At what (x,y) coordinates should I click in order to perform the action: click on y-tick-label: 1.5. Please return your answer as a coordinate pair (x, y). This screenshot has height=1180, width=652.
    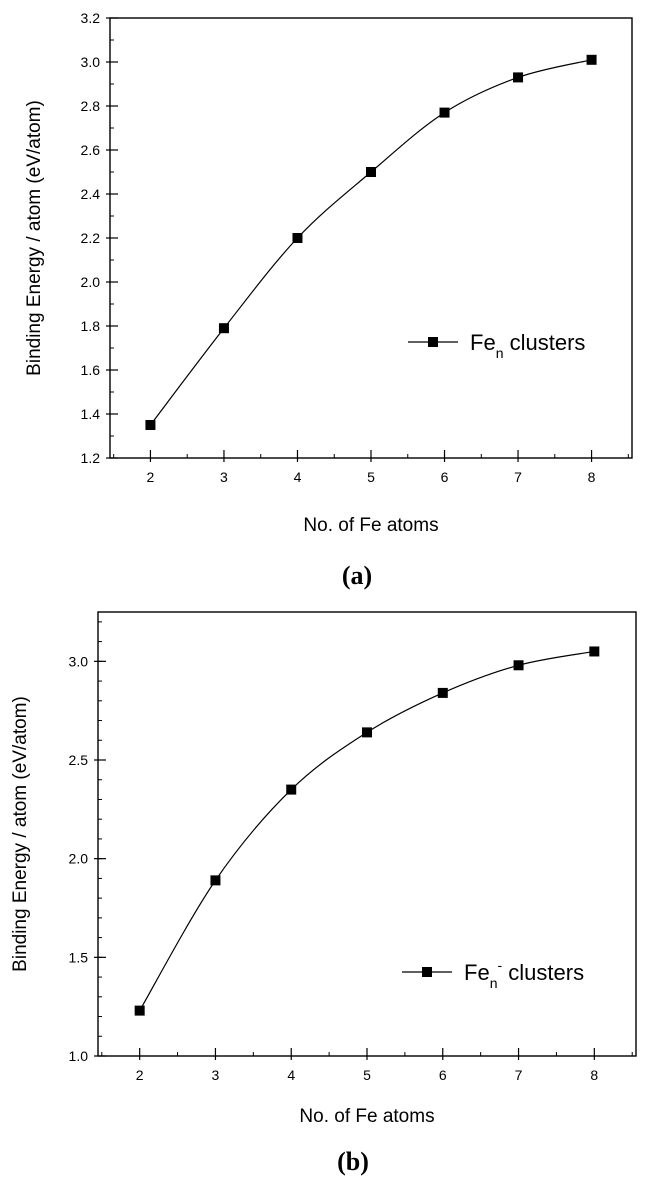
    Looking at the image, I should click on (79, 957).